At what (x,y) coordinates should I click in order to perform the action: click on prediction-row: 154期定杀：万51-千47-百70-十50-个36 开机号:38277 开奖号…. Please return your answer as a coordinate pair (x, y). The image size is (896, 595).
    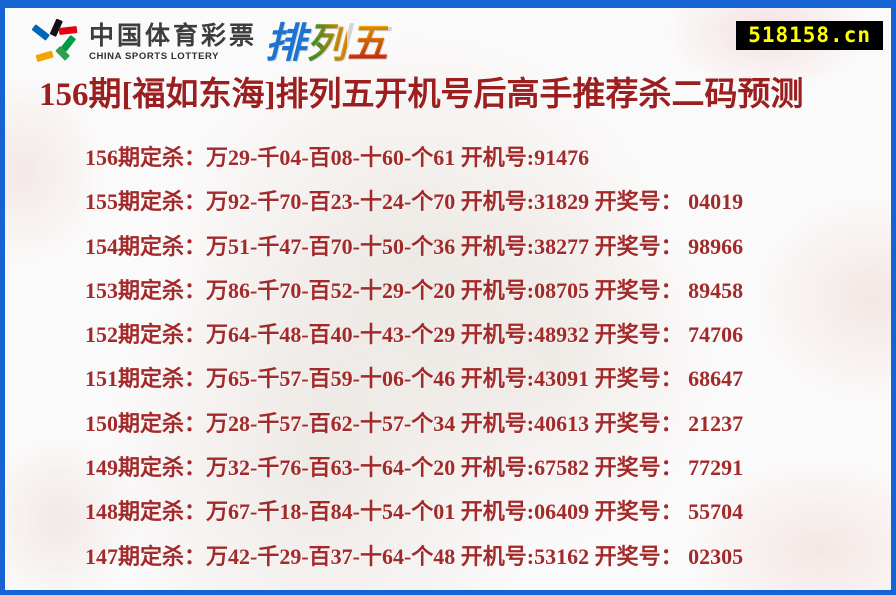
    Looking at the image, I should click on (414, 246).